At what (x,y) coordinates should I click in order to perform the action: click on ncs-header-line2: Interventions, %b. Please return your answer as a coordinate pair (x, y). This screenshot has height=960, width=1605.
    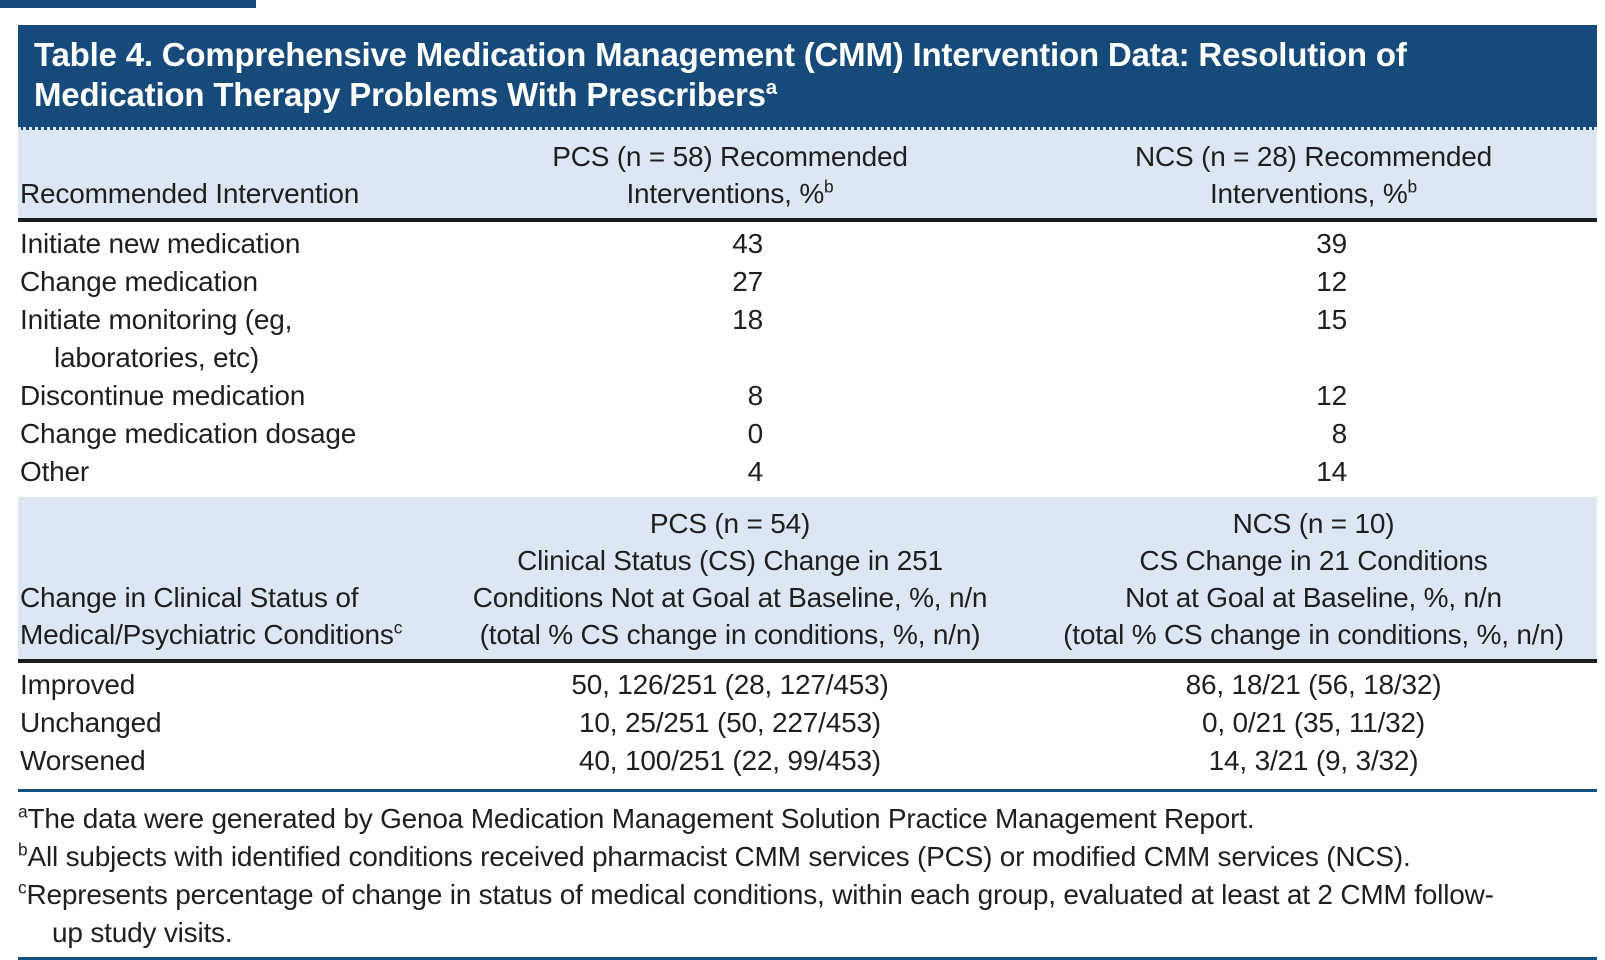
    Looking at the image, I should click on (1313, 193).